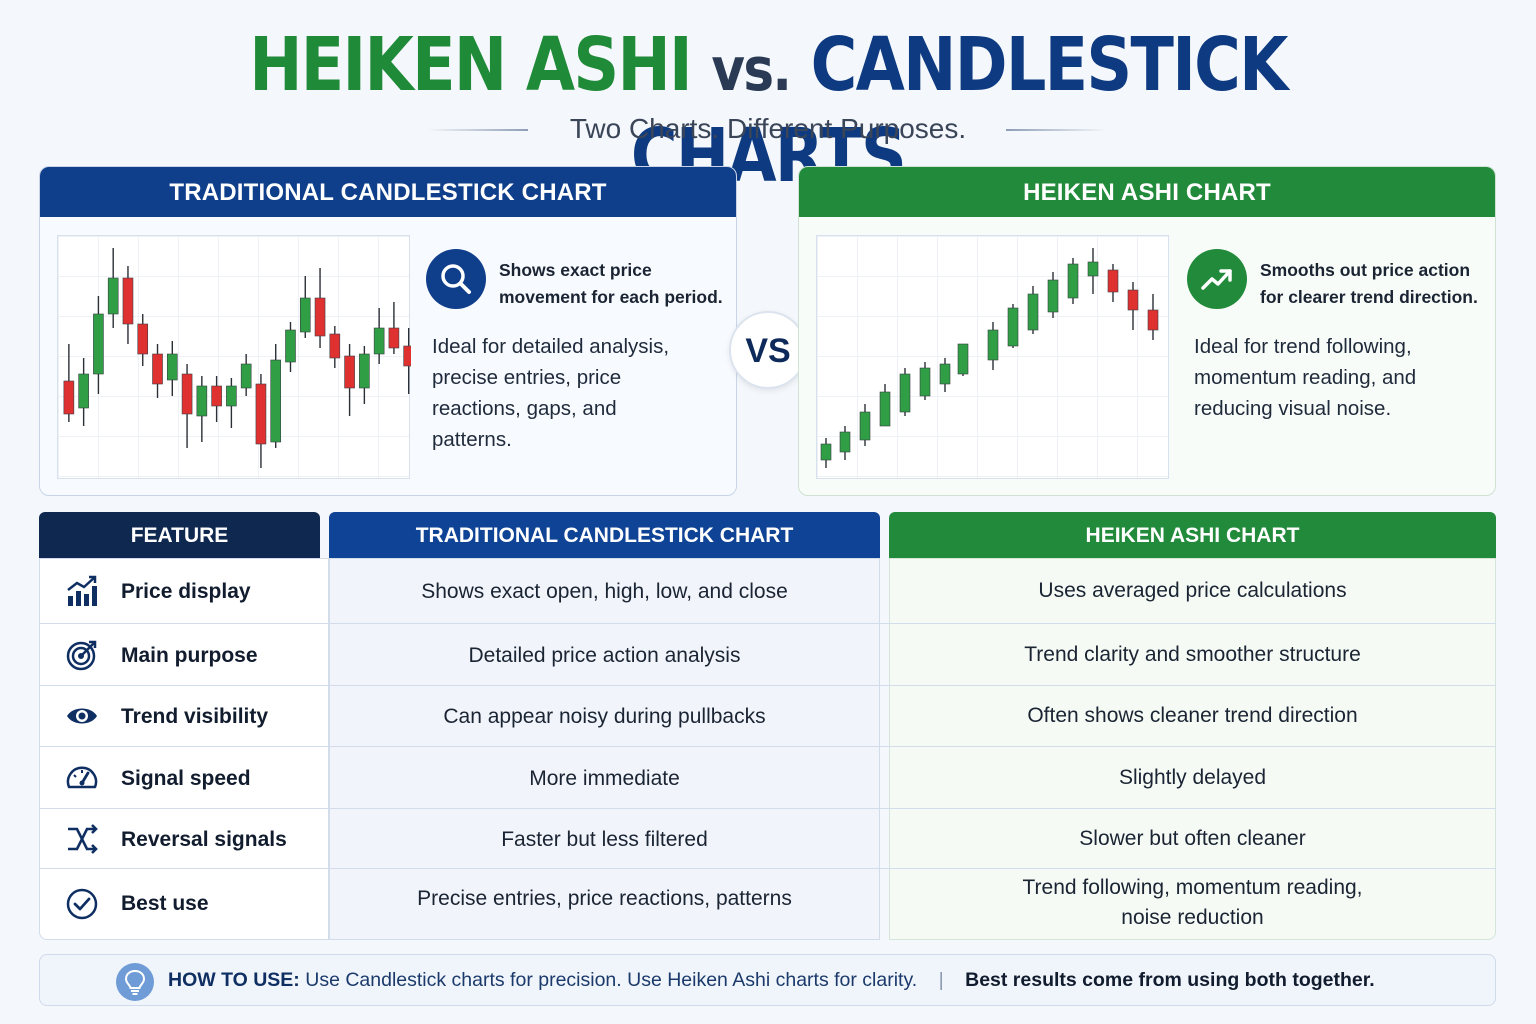 Image resolution: width=1536 pixels, height=1024 pixels. I want to click on feature-label: Price display, so click(186, 591).